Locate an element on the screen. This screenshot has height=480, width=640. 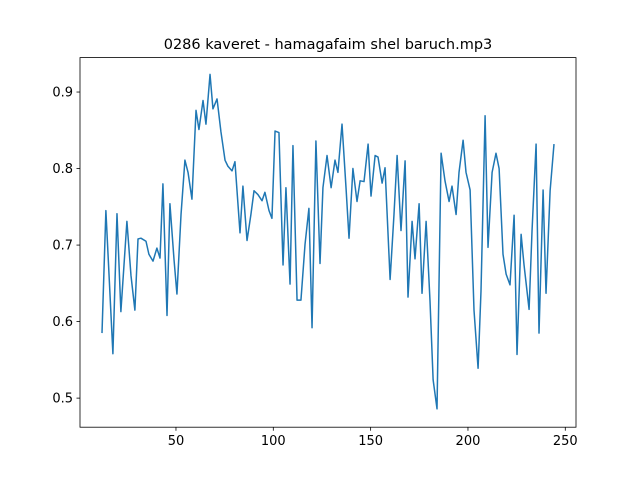
y-tick-label: 0.8 is located at coordinates (62, 169).